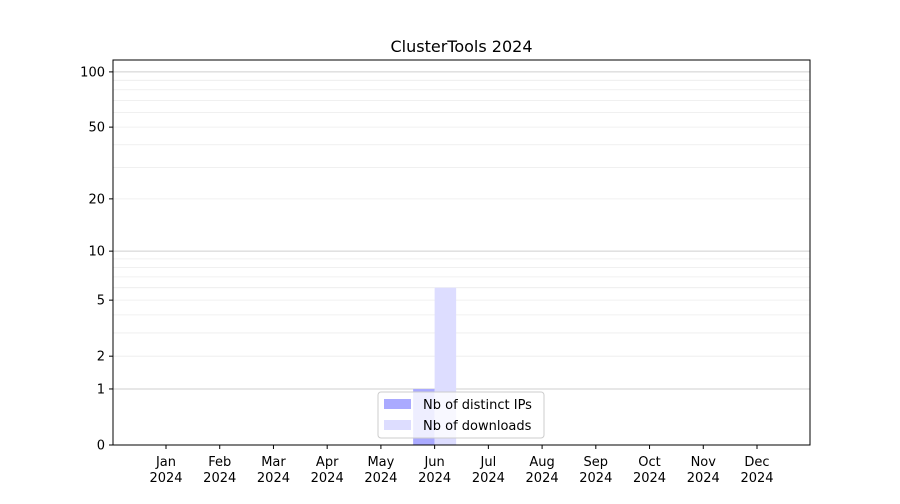 The width and height of the screenshot is (900, 504). Describe the element at coordinates (101, 446) in the screenshot. I see `y-tick-label: 0` at that location.